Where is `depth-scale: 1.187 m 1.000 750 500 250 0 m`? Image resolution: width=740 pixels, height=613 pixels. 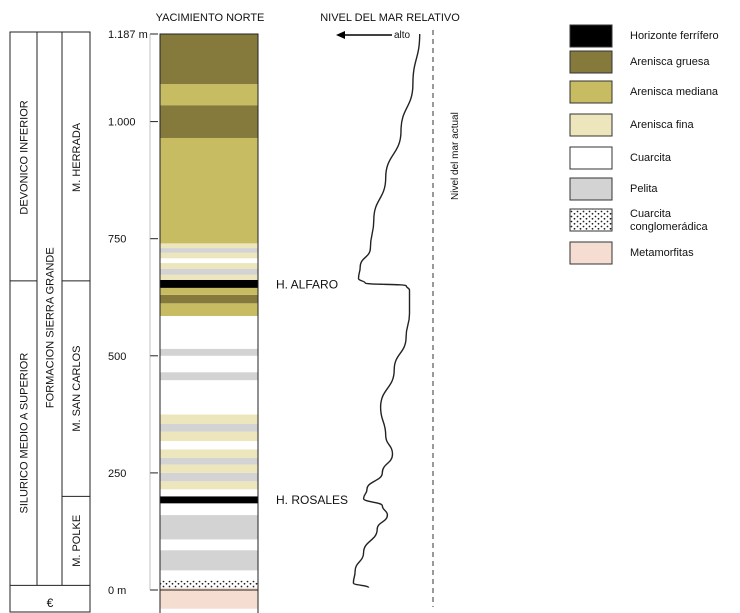 depth-scale: 1.187 m 1.000 750 500 250 0 m is located at coordinates (133, 313).